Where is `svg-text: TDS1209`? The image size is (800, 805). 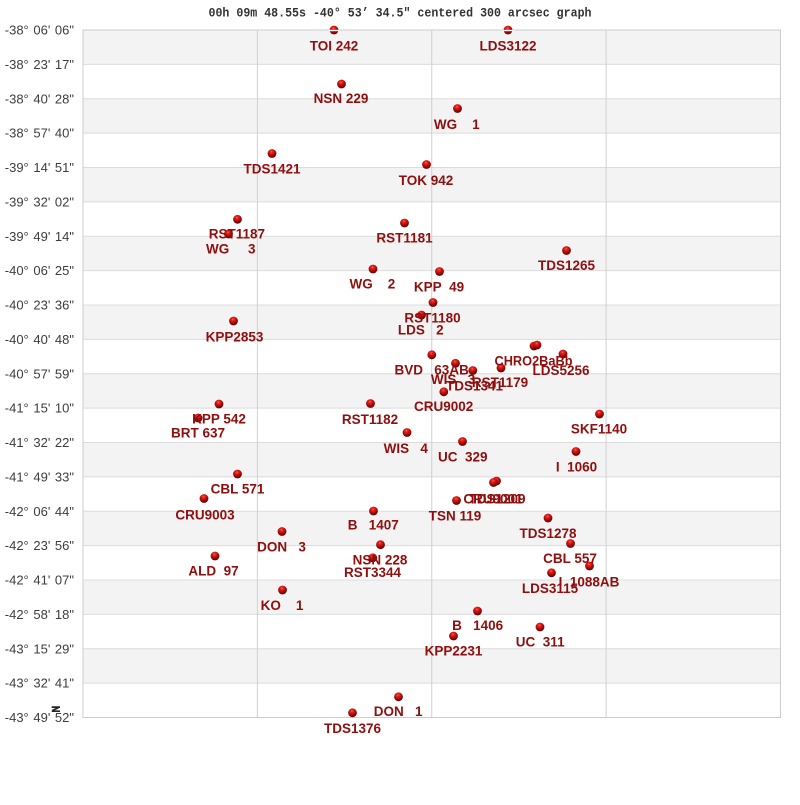
svg-text: TDS1209 is located at coordinates (496, 499).